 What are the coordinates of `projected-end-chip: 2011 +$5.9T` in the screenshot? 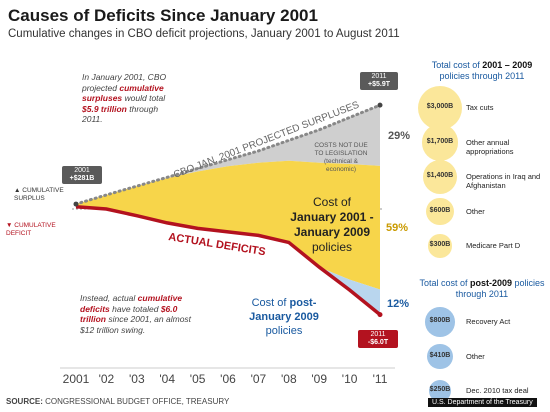 It's located at (379, 81).